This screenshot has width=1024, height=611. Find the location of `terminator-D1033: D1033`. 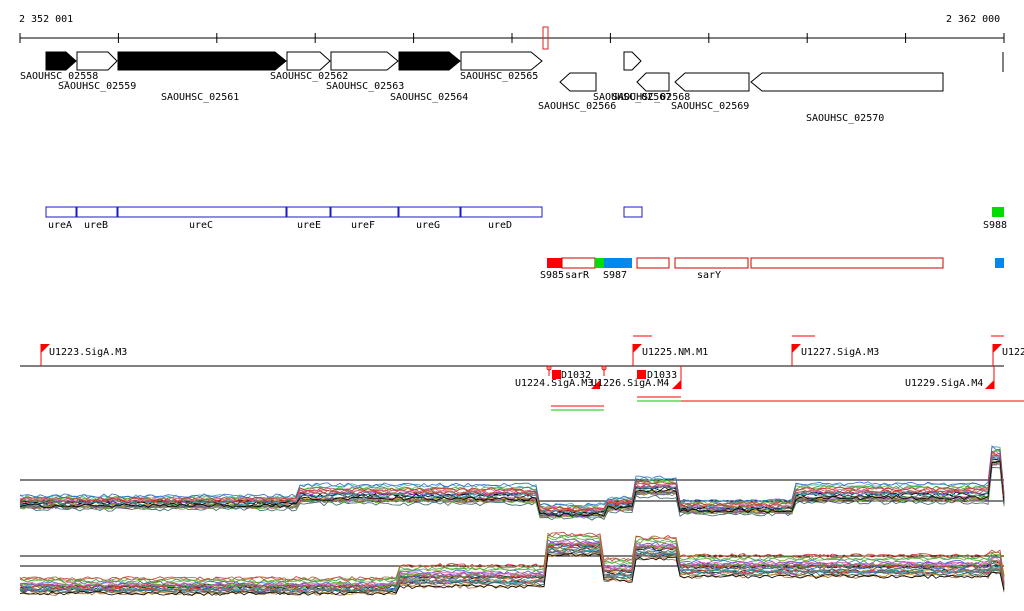

terminator-D1033: D1033 is located at coordinates (657, 375).